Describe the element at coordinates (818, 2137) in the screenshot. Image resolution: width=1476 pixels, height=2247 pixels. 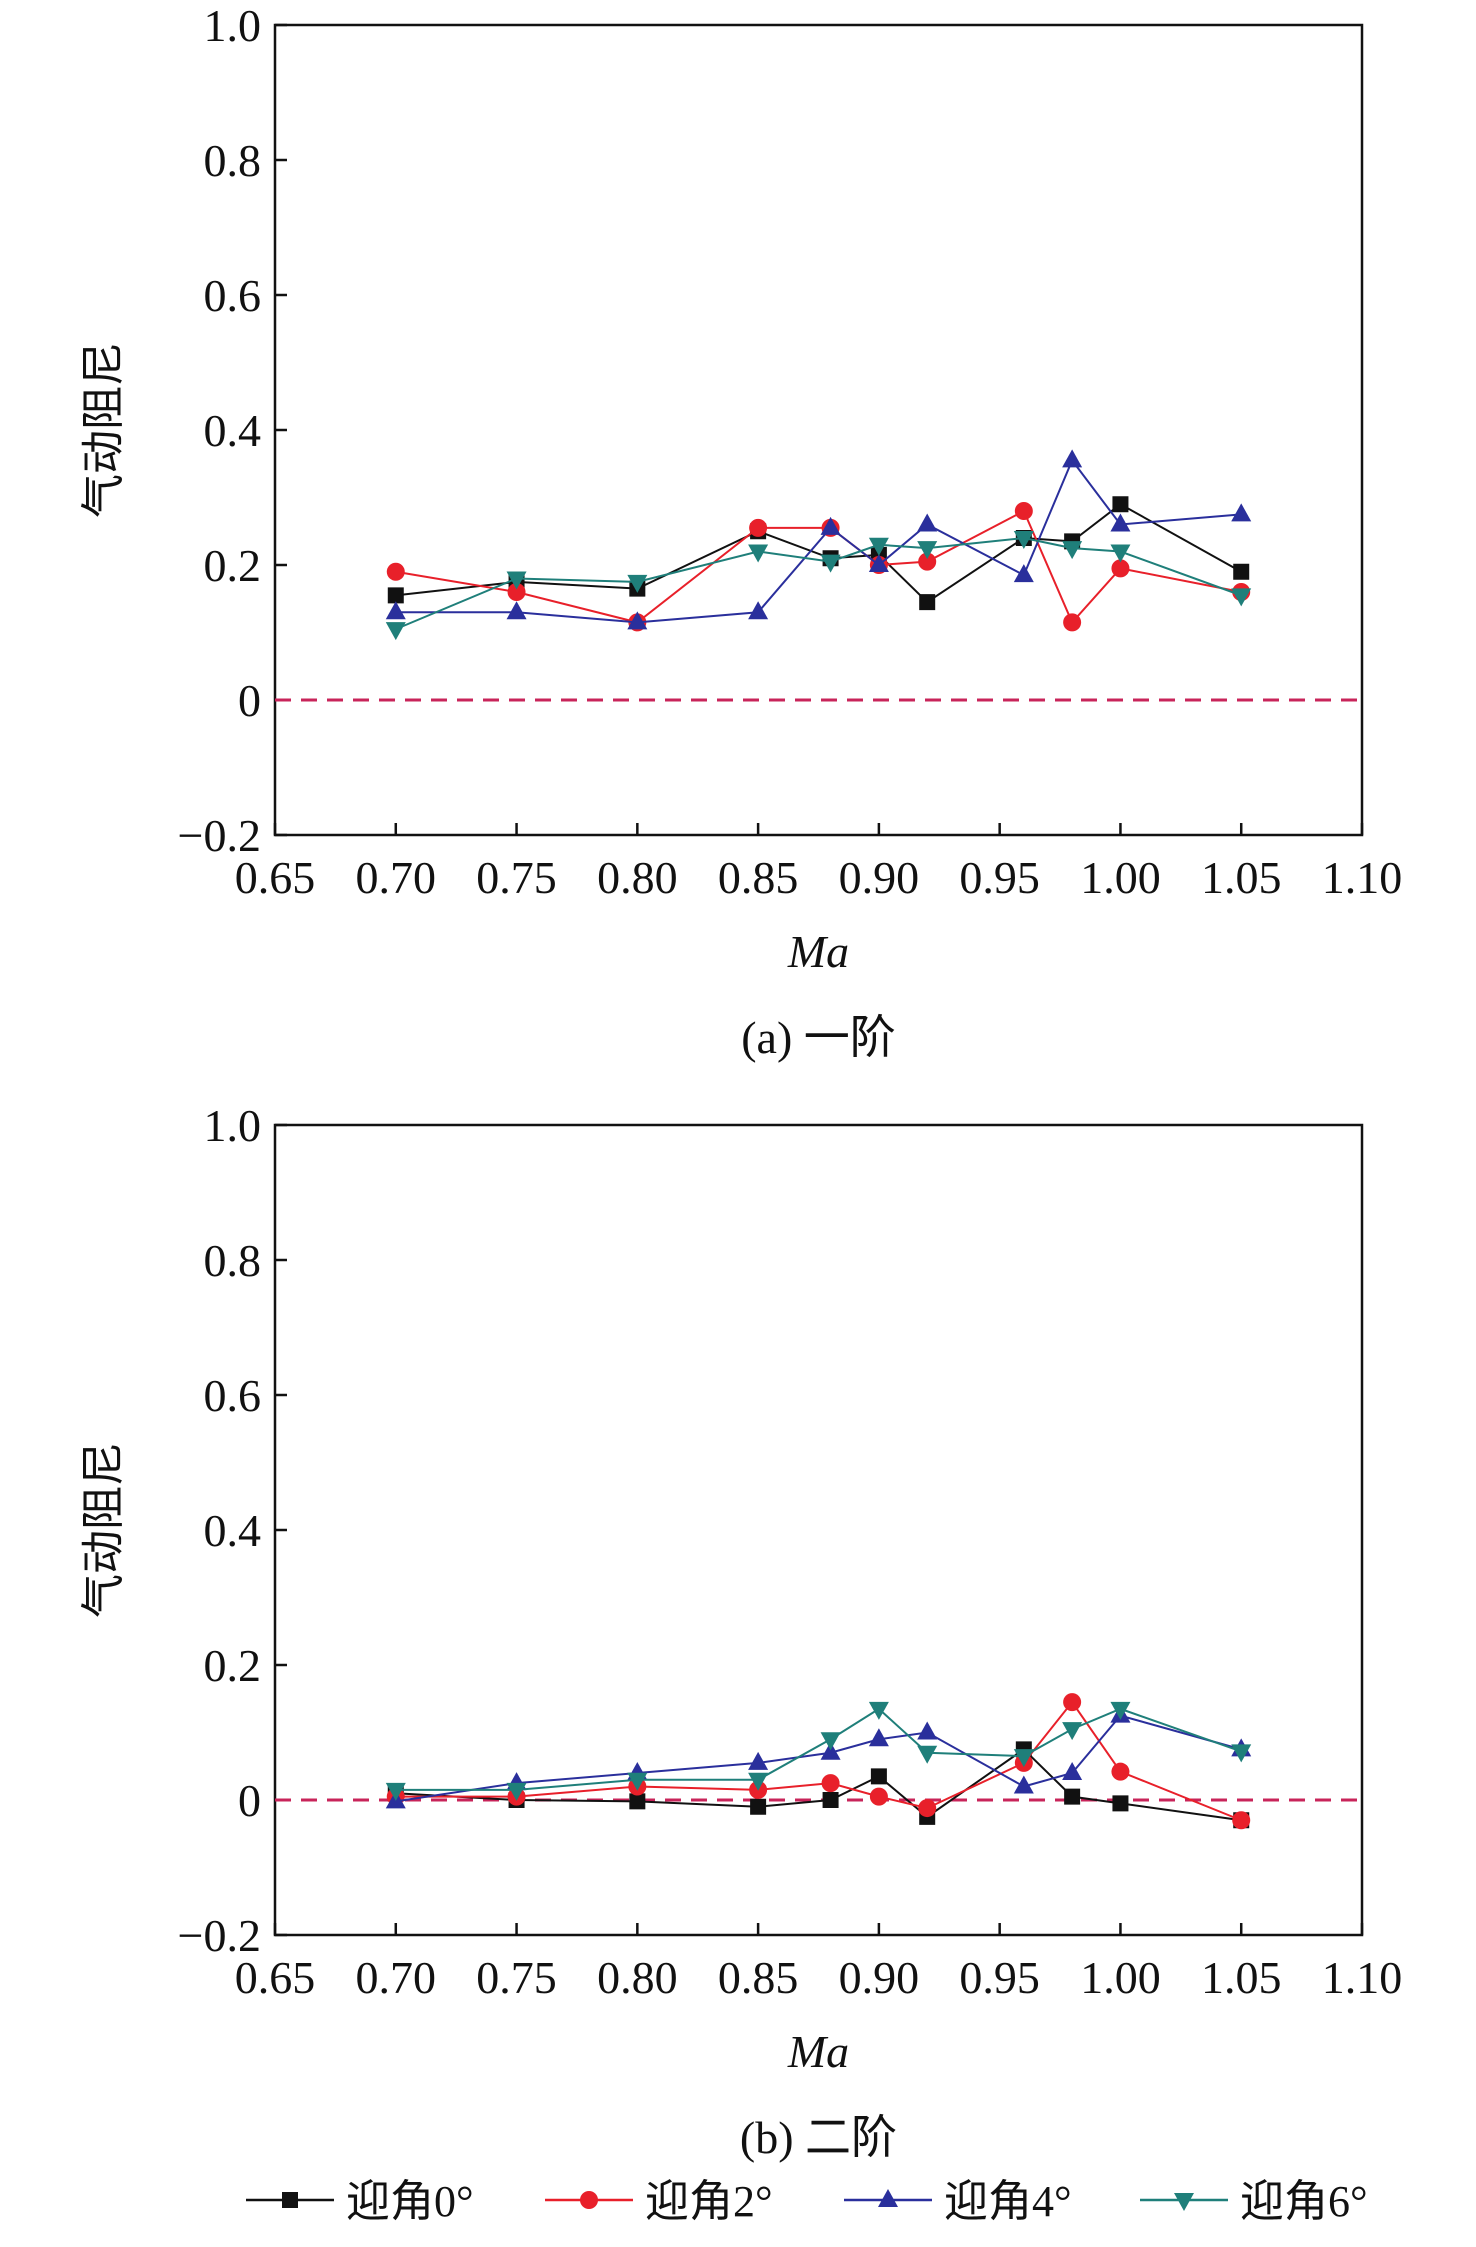
I see `panel-caption: (b) 二阶` at that location.